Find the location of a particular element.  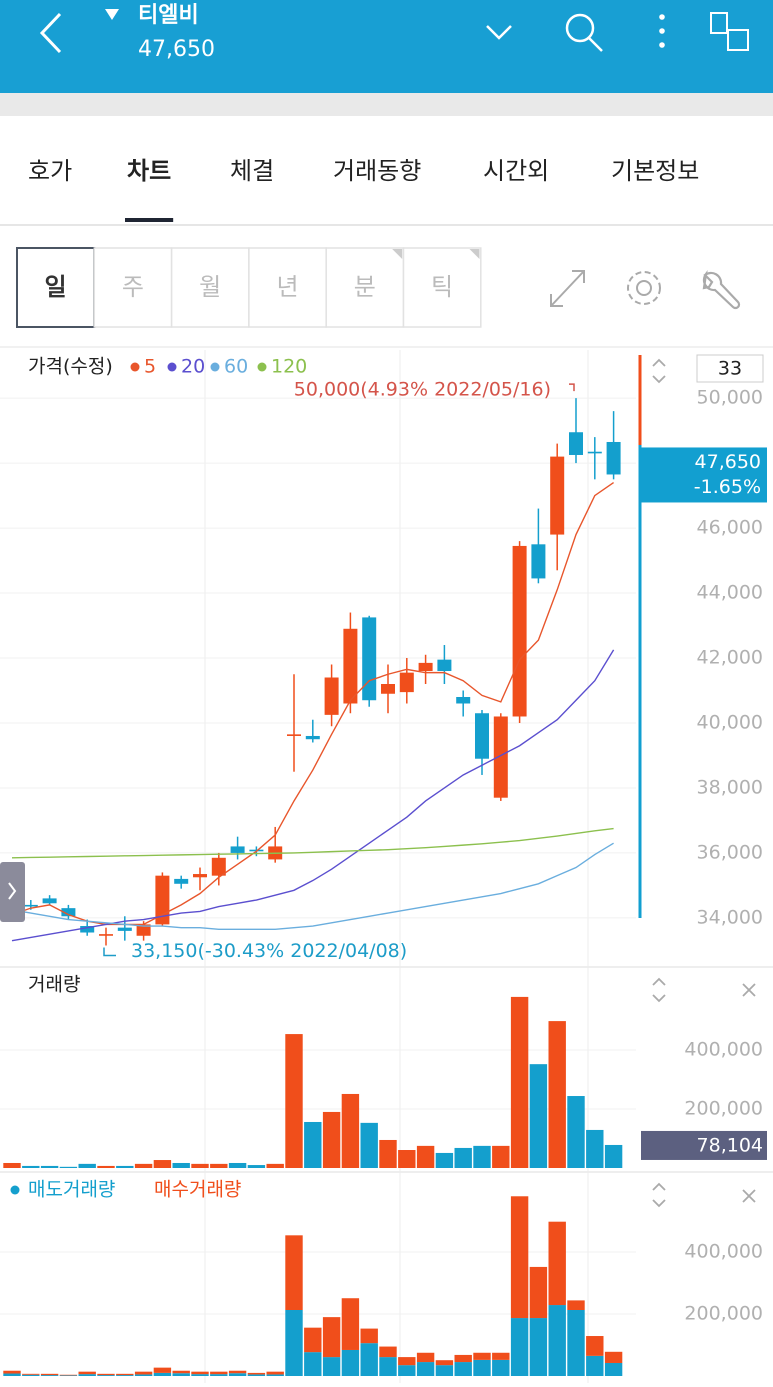

stock-name: 티엘비 is located at coordinates (168, 15).